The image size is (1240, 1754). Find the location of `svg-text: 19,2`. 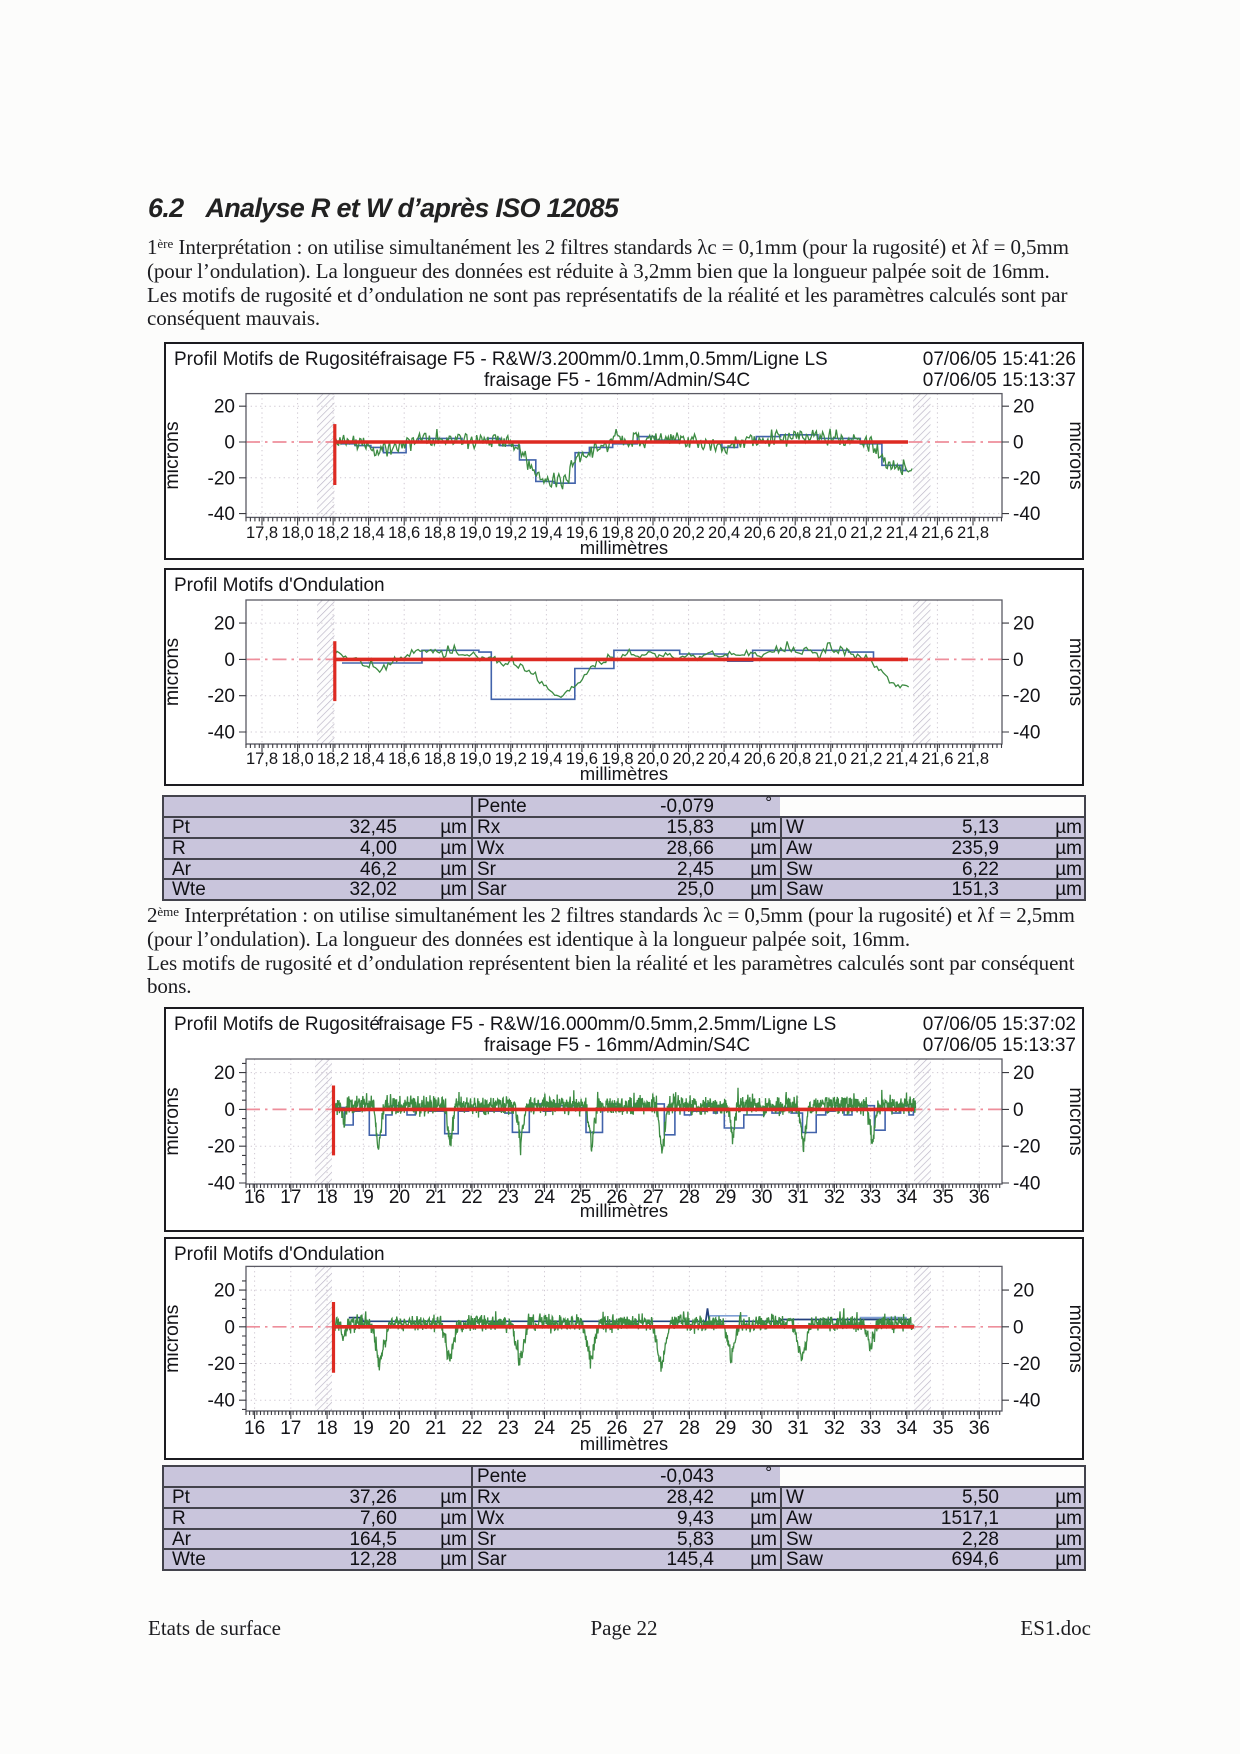

svg-text: 19,2 is located at coordinates (511, 533).